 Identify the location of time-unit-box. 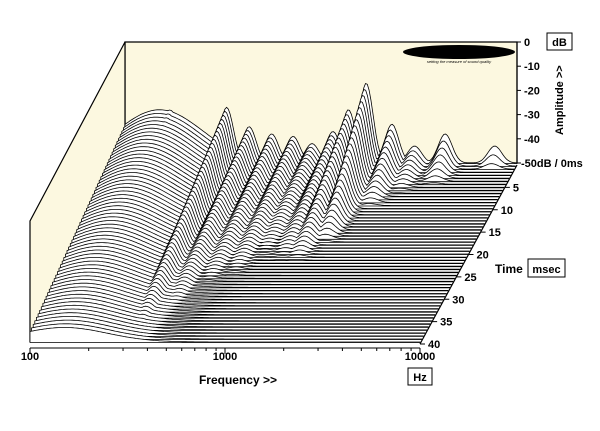
(546, 268).